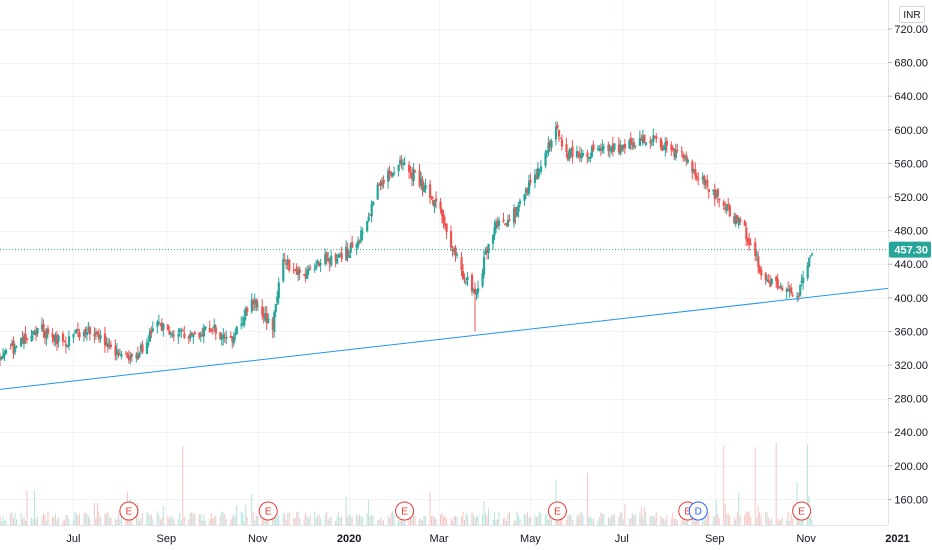 This screenshot has width=932, height=550. What do you see at coordinates (897, 539) in the screenshot?
I see `time-tick-label: 2021` at bounding box center [897, 539].